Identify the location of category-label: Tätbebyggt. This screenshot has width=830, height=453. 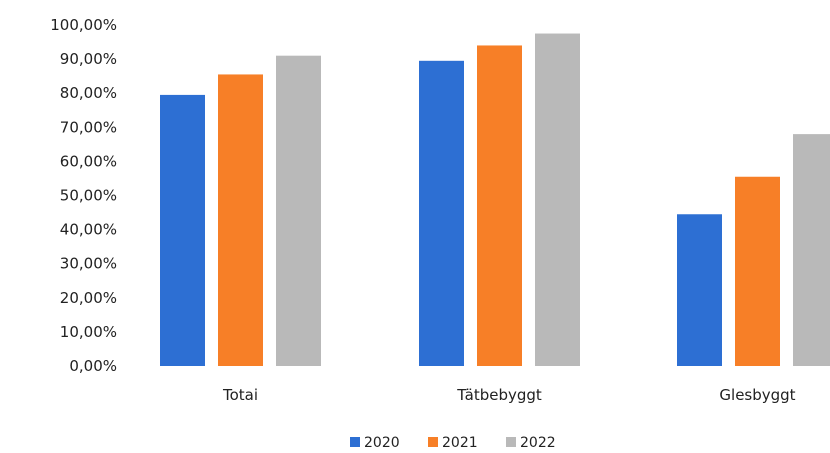
(499, 395).